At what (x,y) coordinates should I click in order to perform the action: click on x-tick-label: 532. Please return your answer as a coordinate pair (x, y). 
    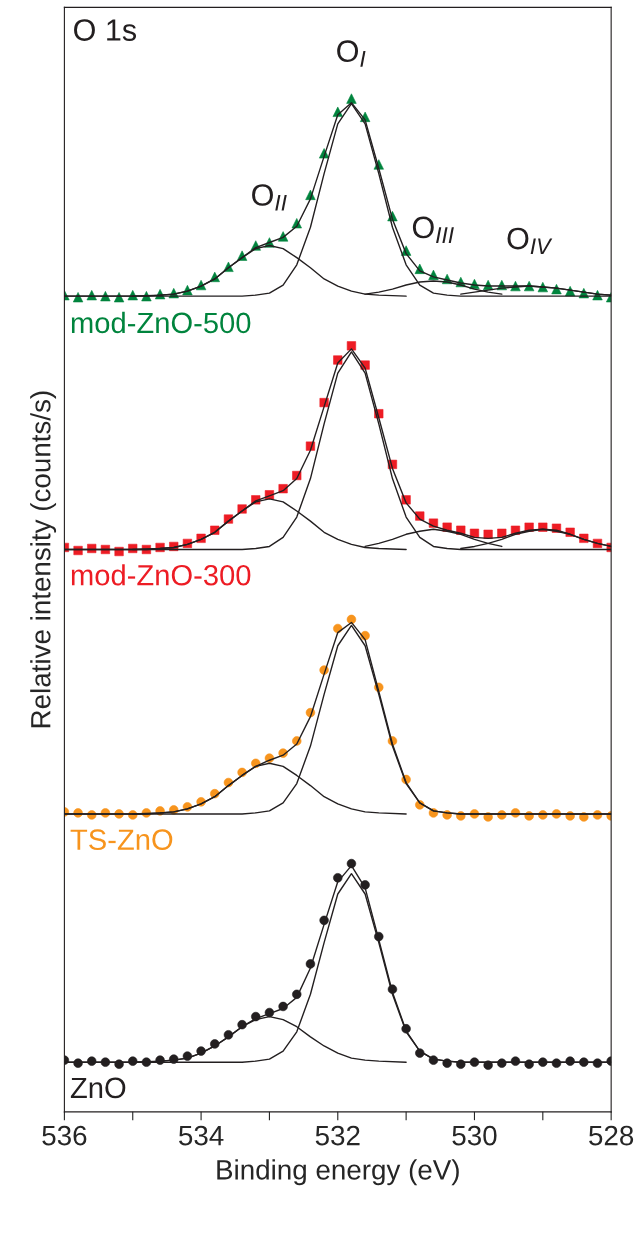
    Looking at the image, I should click on (337, 1135).